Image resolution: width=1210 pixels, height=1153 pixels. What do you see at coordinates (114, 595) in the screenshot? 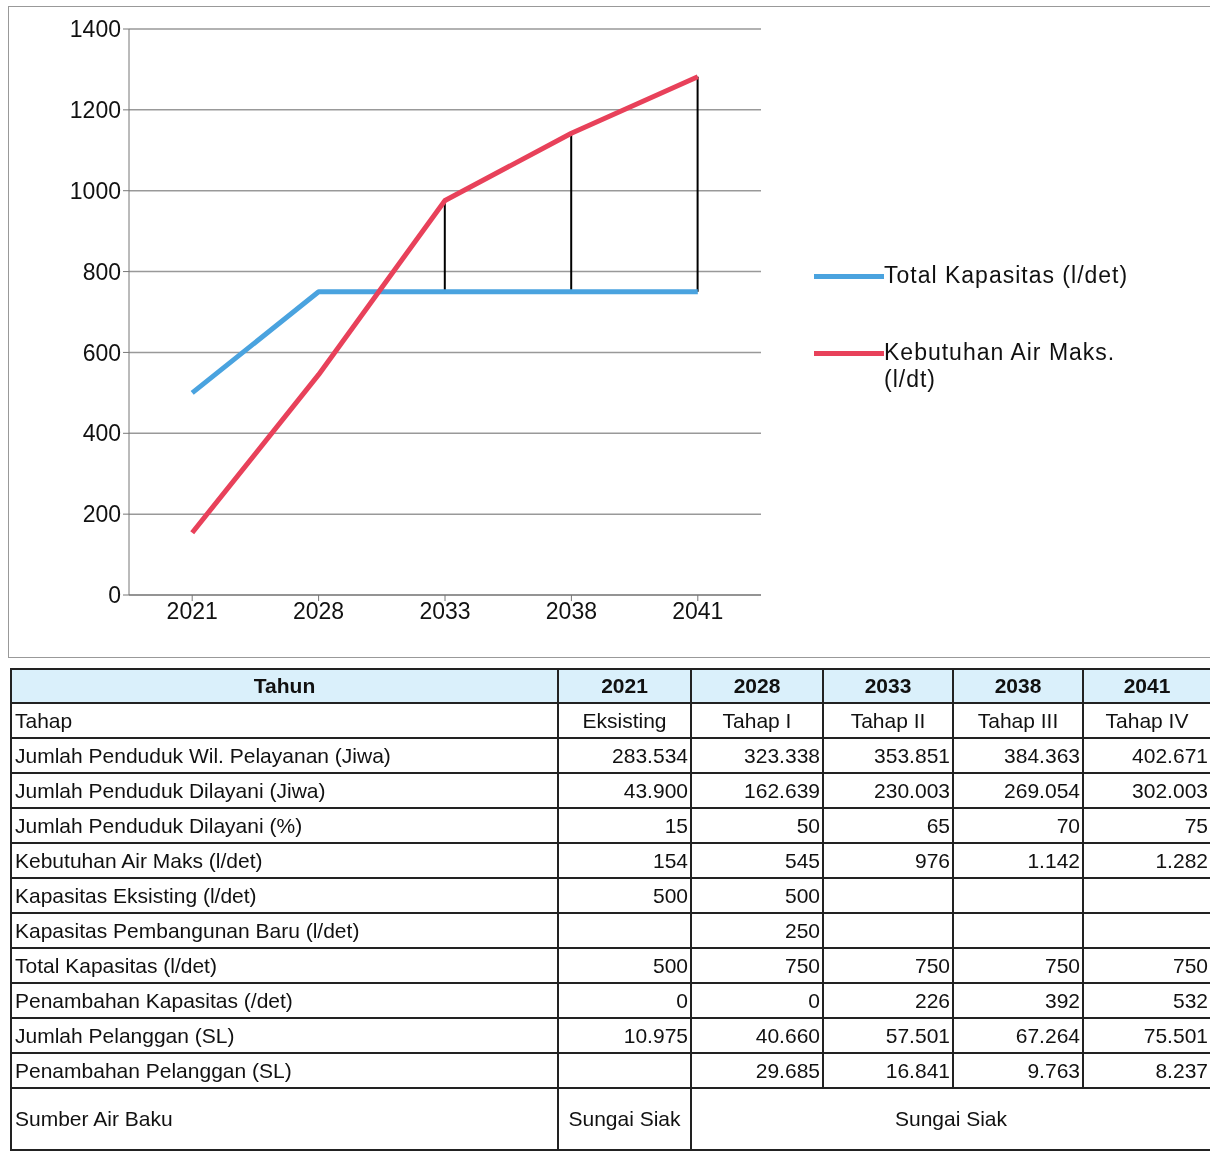
I see `y-tick-label: 0` at bounding box center [114, 595].